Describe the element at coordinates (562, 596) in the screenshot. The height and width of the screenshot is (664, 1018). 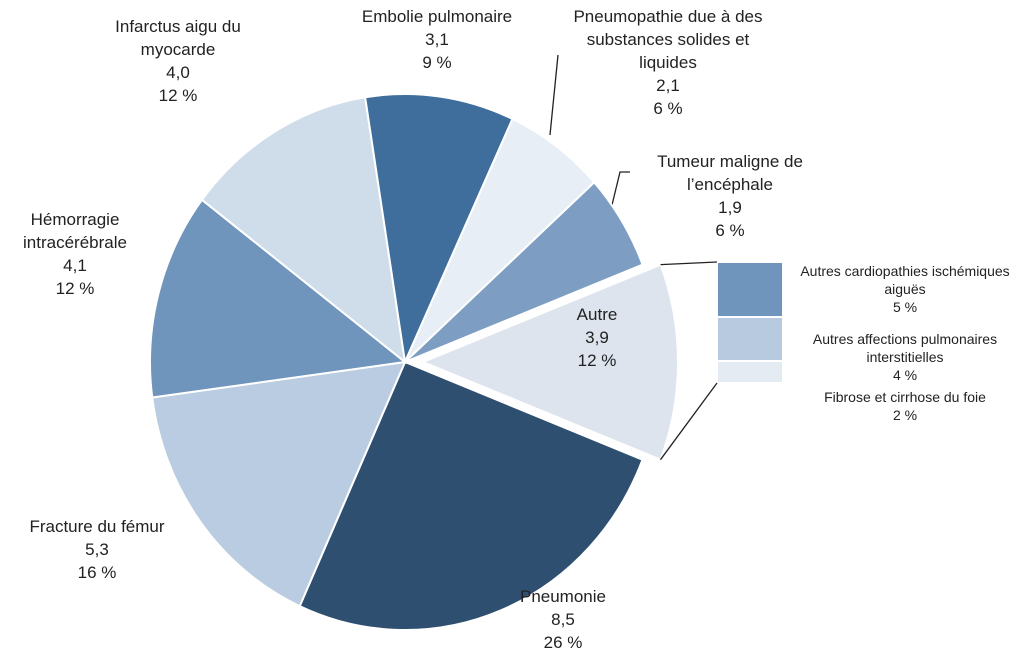
I see `slice-label-line: Pneumonie` at that location.